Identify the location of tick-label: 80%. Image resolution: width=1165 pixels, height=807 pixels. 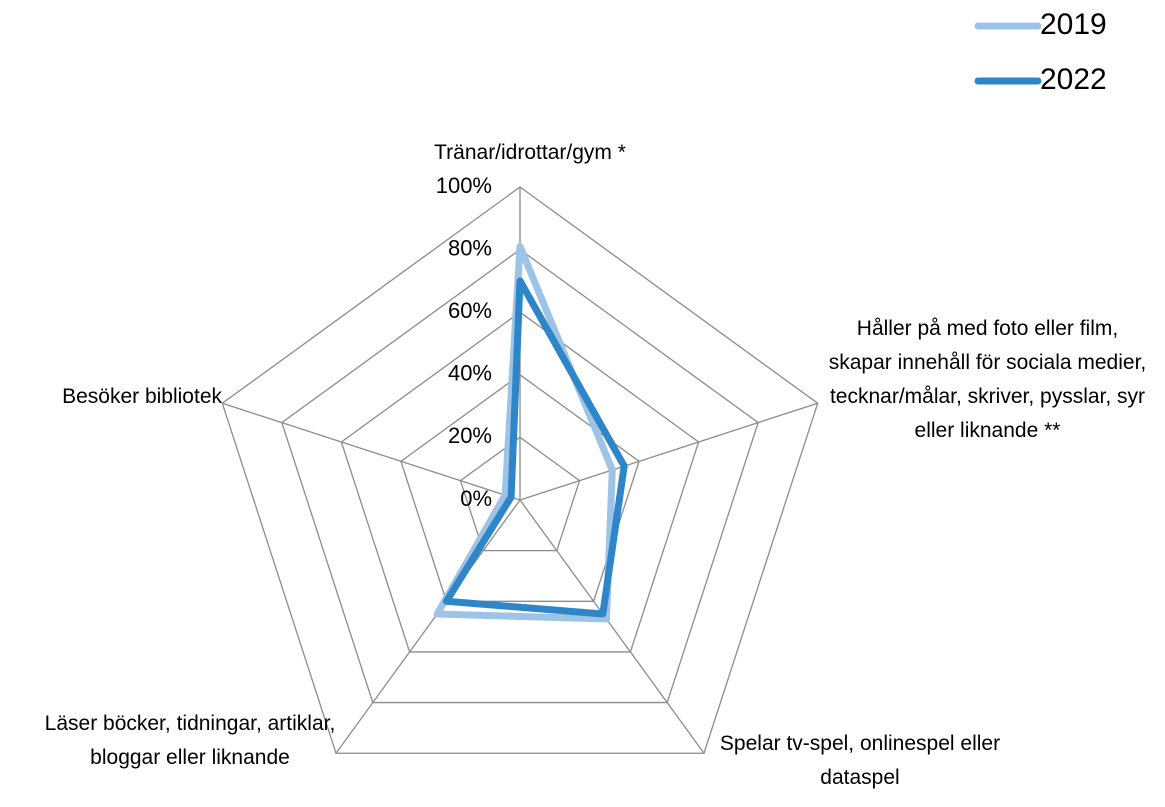
(470, 247).